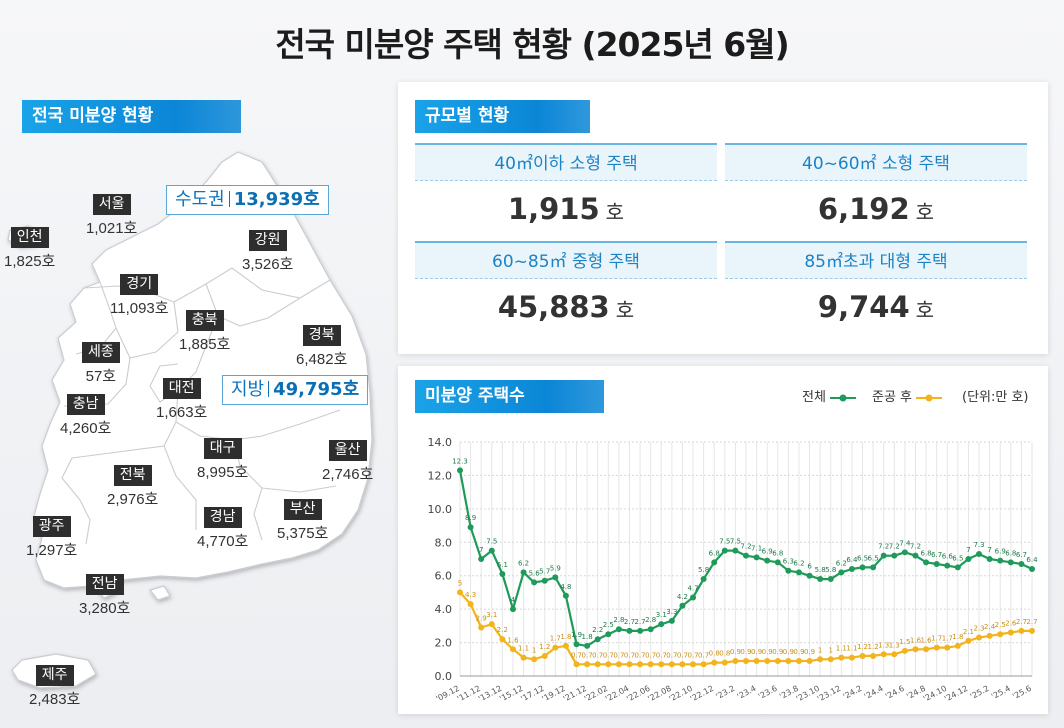 The height and width of the screenshot is (728, 1064). What do you see at coordinates (481, 619) in the screenshot?
I see `data-label-completed: 2.9` at bounding box center [481, 619].